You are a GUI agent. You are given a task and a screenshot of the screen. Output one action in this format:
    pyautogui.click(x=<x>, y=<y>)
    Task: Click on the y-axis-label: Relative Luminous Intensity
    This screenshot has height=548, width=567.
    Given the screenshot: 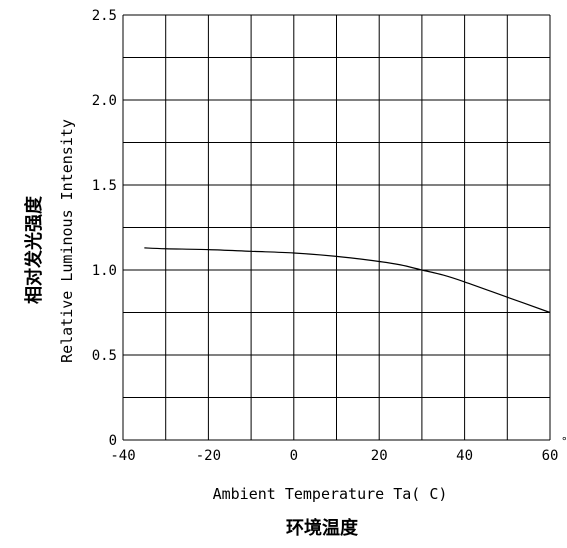 What is the action you would take?
    pyautogui.click(x=67, y=241)
    